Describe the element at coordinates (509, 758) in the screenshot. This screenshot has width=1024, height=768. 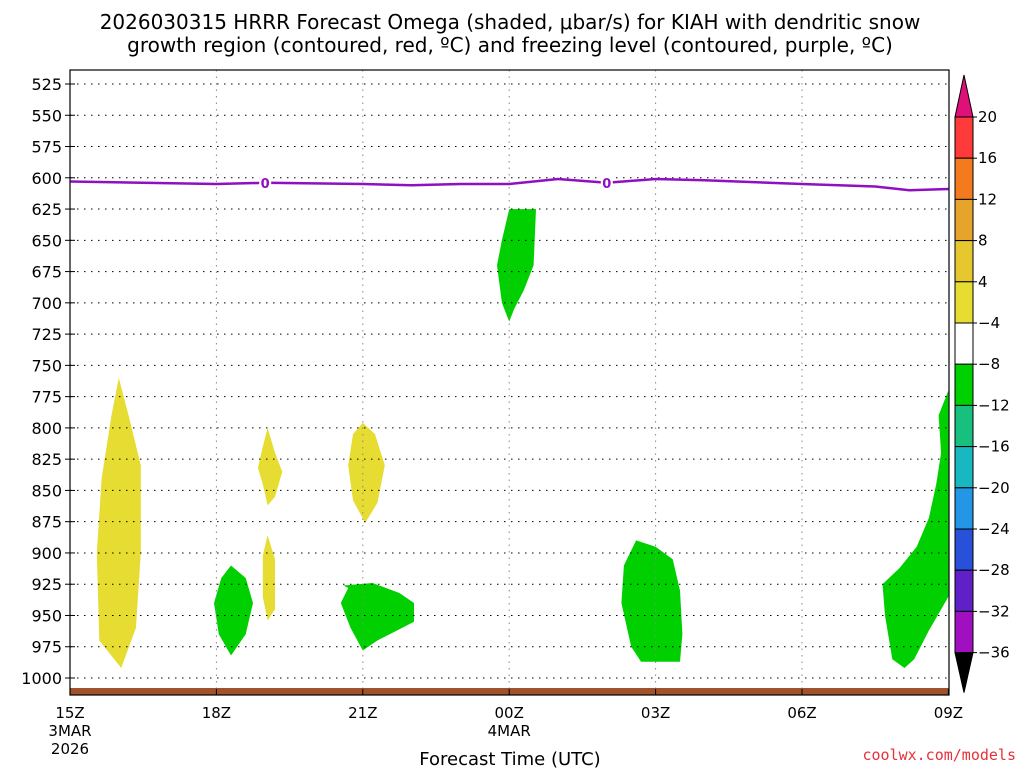
I see `x-axis-label: Forecast Time (UTC)` at that location.